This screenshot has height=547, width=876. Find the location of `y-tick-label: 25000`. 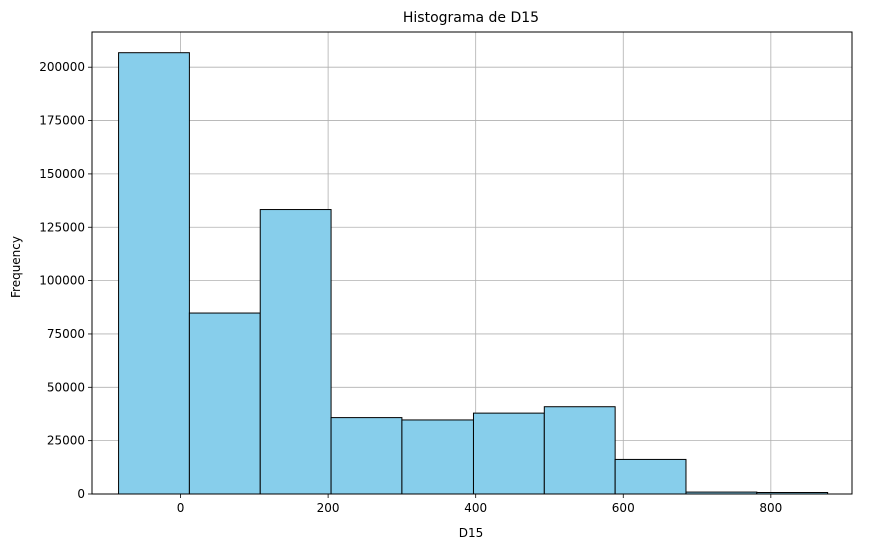

y-tick-label: 25000 is located at coordinates (66, 441).